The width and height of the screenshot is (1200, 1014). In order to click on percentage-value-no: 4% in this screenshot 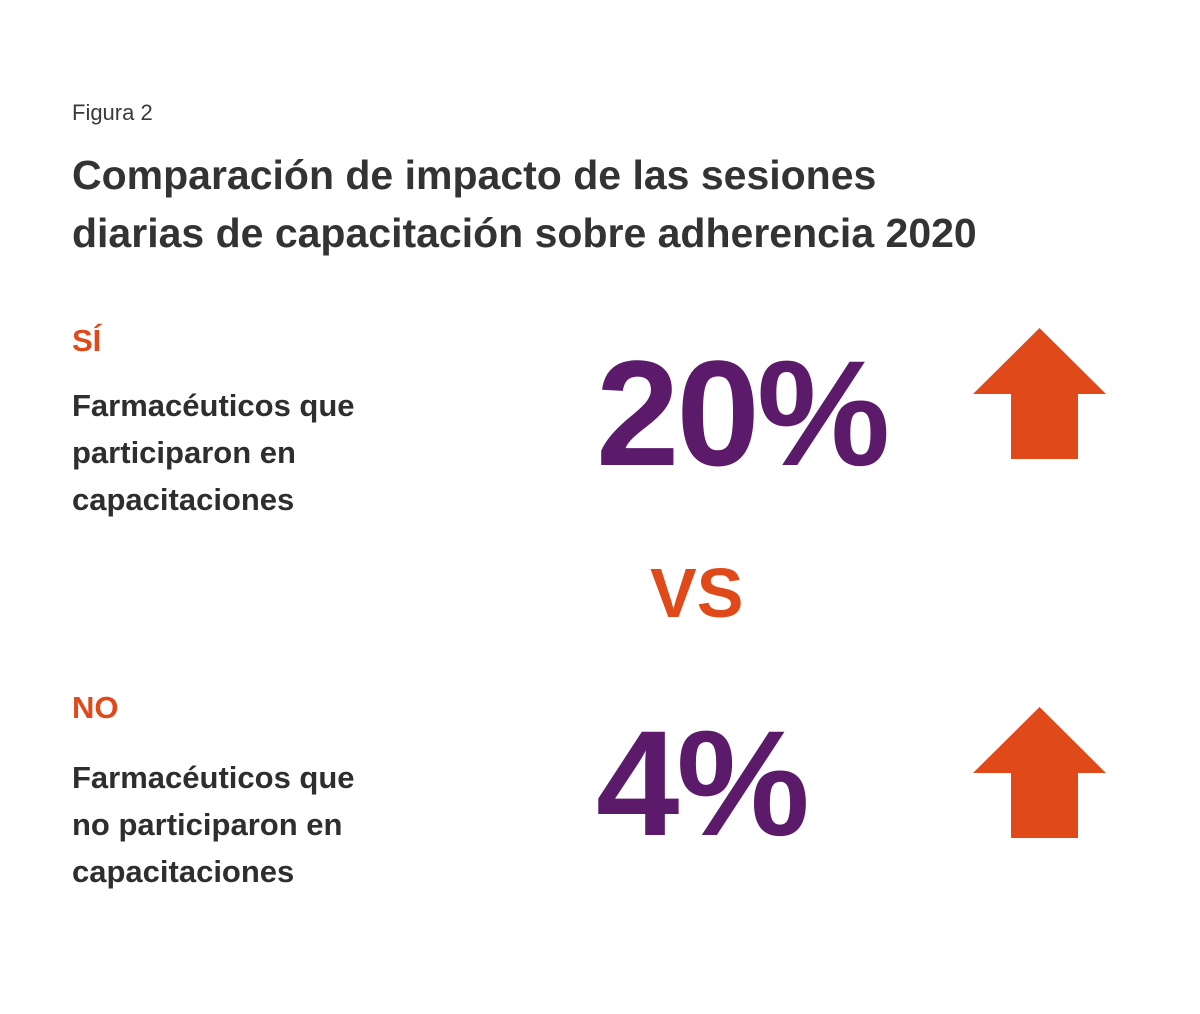, I will do `click(703, 783)`.